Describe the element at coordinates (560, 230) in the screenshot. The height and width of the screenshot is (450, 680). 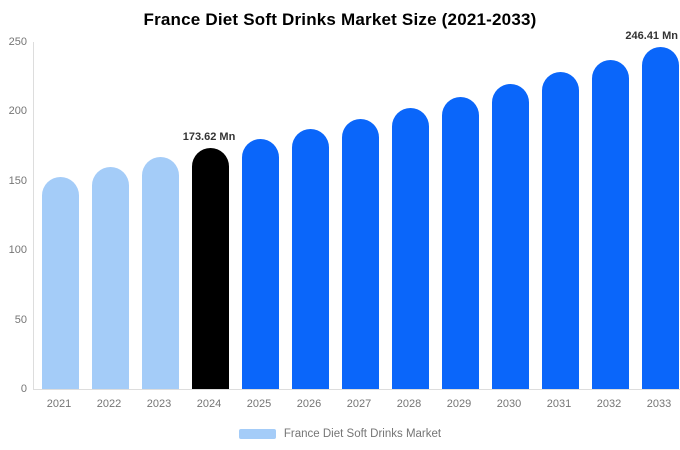
I see `bar-2031` at that location.